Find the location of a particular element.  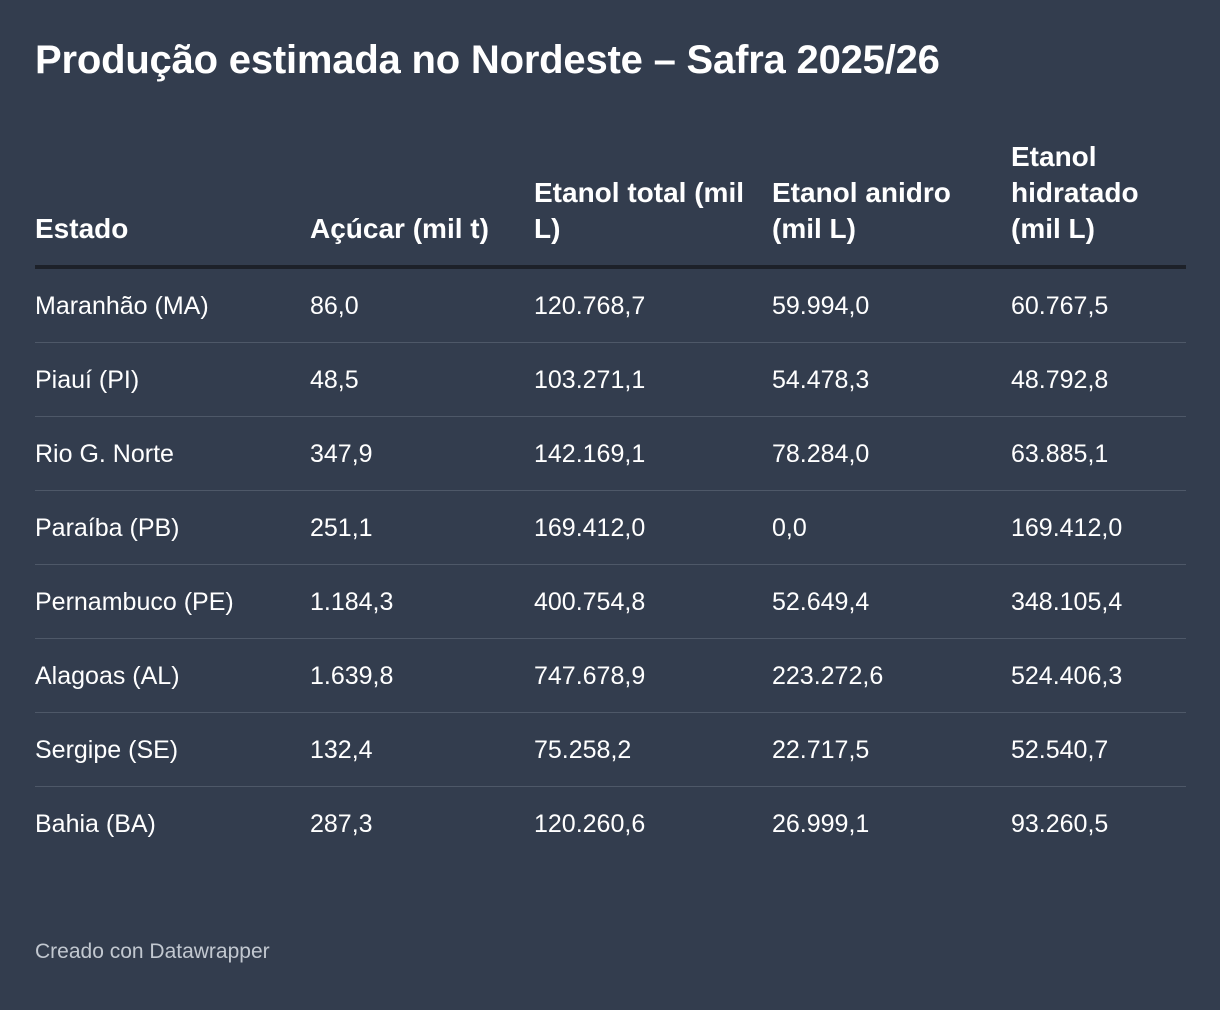

state-cell: Pernambuco (PE) is located at coordinates (172, 601).